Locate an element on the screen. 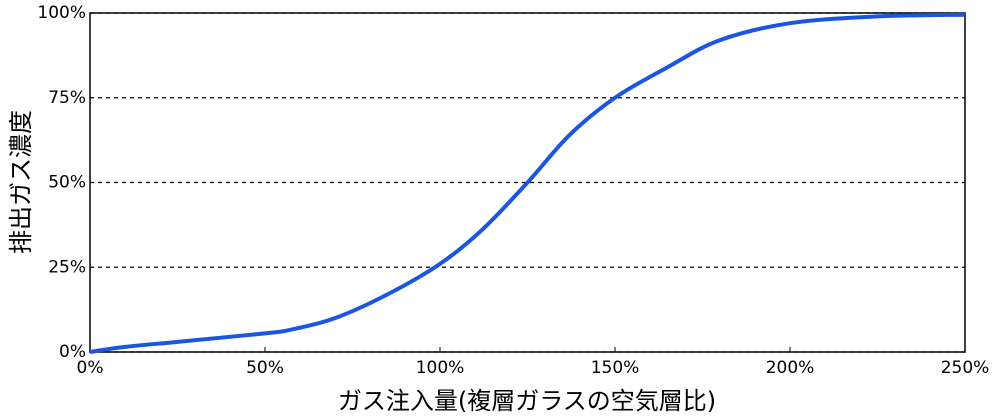 Image resolution: width=1000 pixels, height=418 pixels. y-tick-label: 75% is located at coordinates (67, 98).